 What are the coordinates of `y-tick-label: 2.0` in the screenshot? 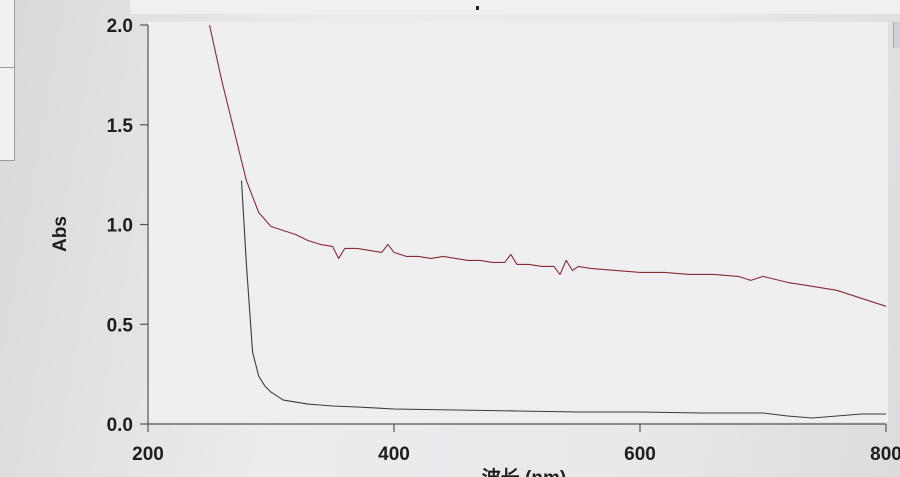 It's located at (120, 26).